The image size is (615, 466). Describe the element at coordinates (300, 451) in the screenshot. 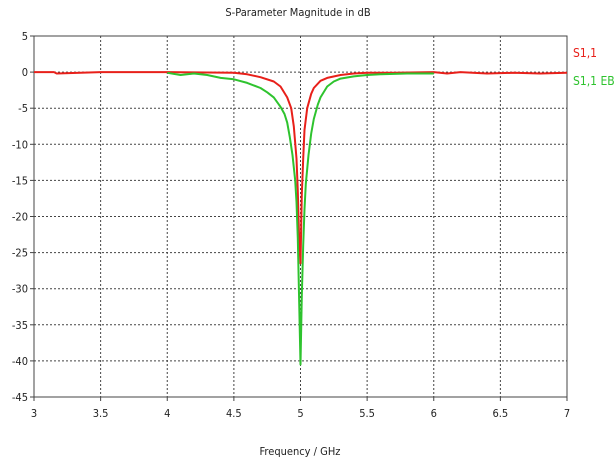

I see `x-axis-label: Frequency / GHz` at that location.